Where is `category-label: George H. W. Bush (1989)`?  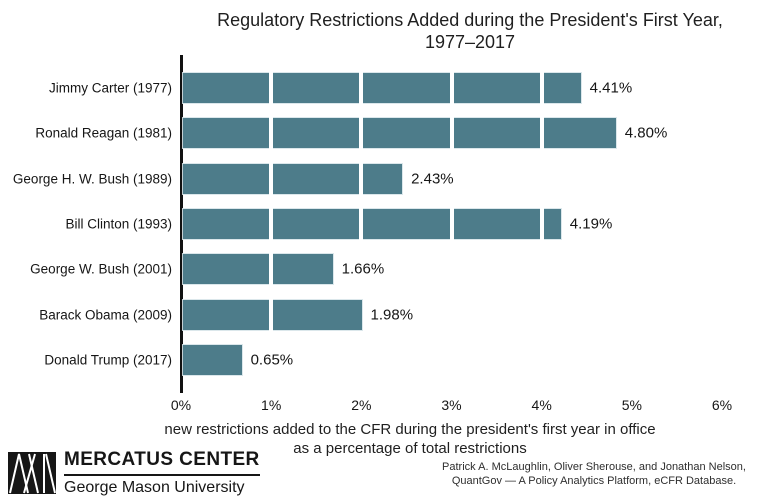
category-label: George H. W. Bush (1989) is located at coordinates (92, 179).